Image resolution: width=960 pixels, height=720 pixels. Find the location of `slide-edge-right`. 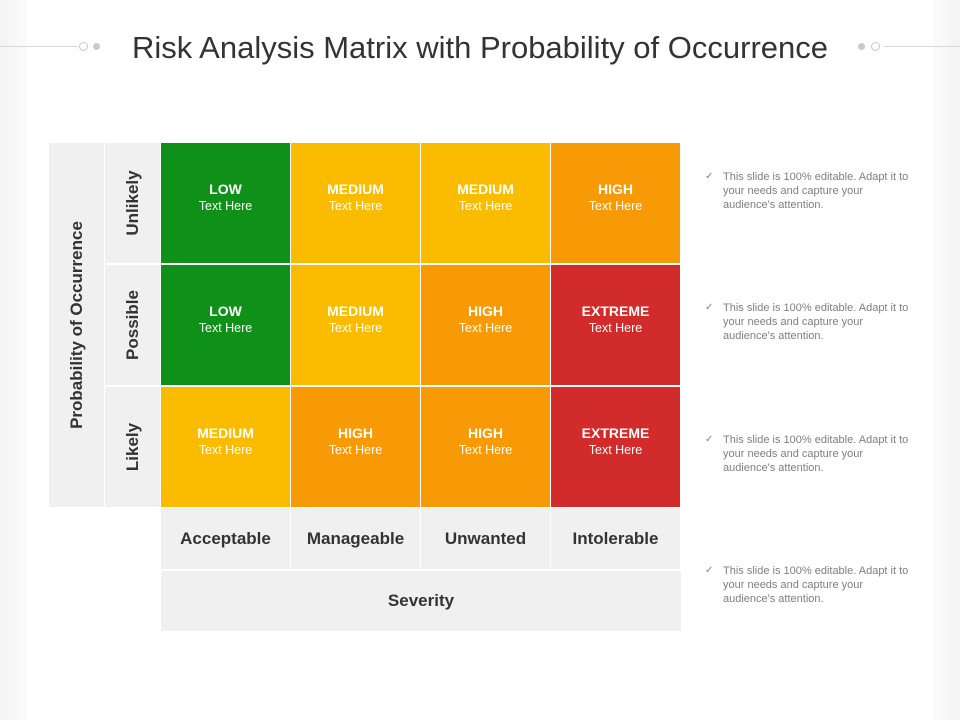

slide-edge-right is located at coordinates (947, 360).